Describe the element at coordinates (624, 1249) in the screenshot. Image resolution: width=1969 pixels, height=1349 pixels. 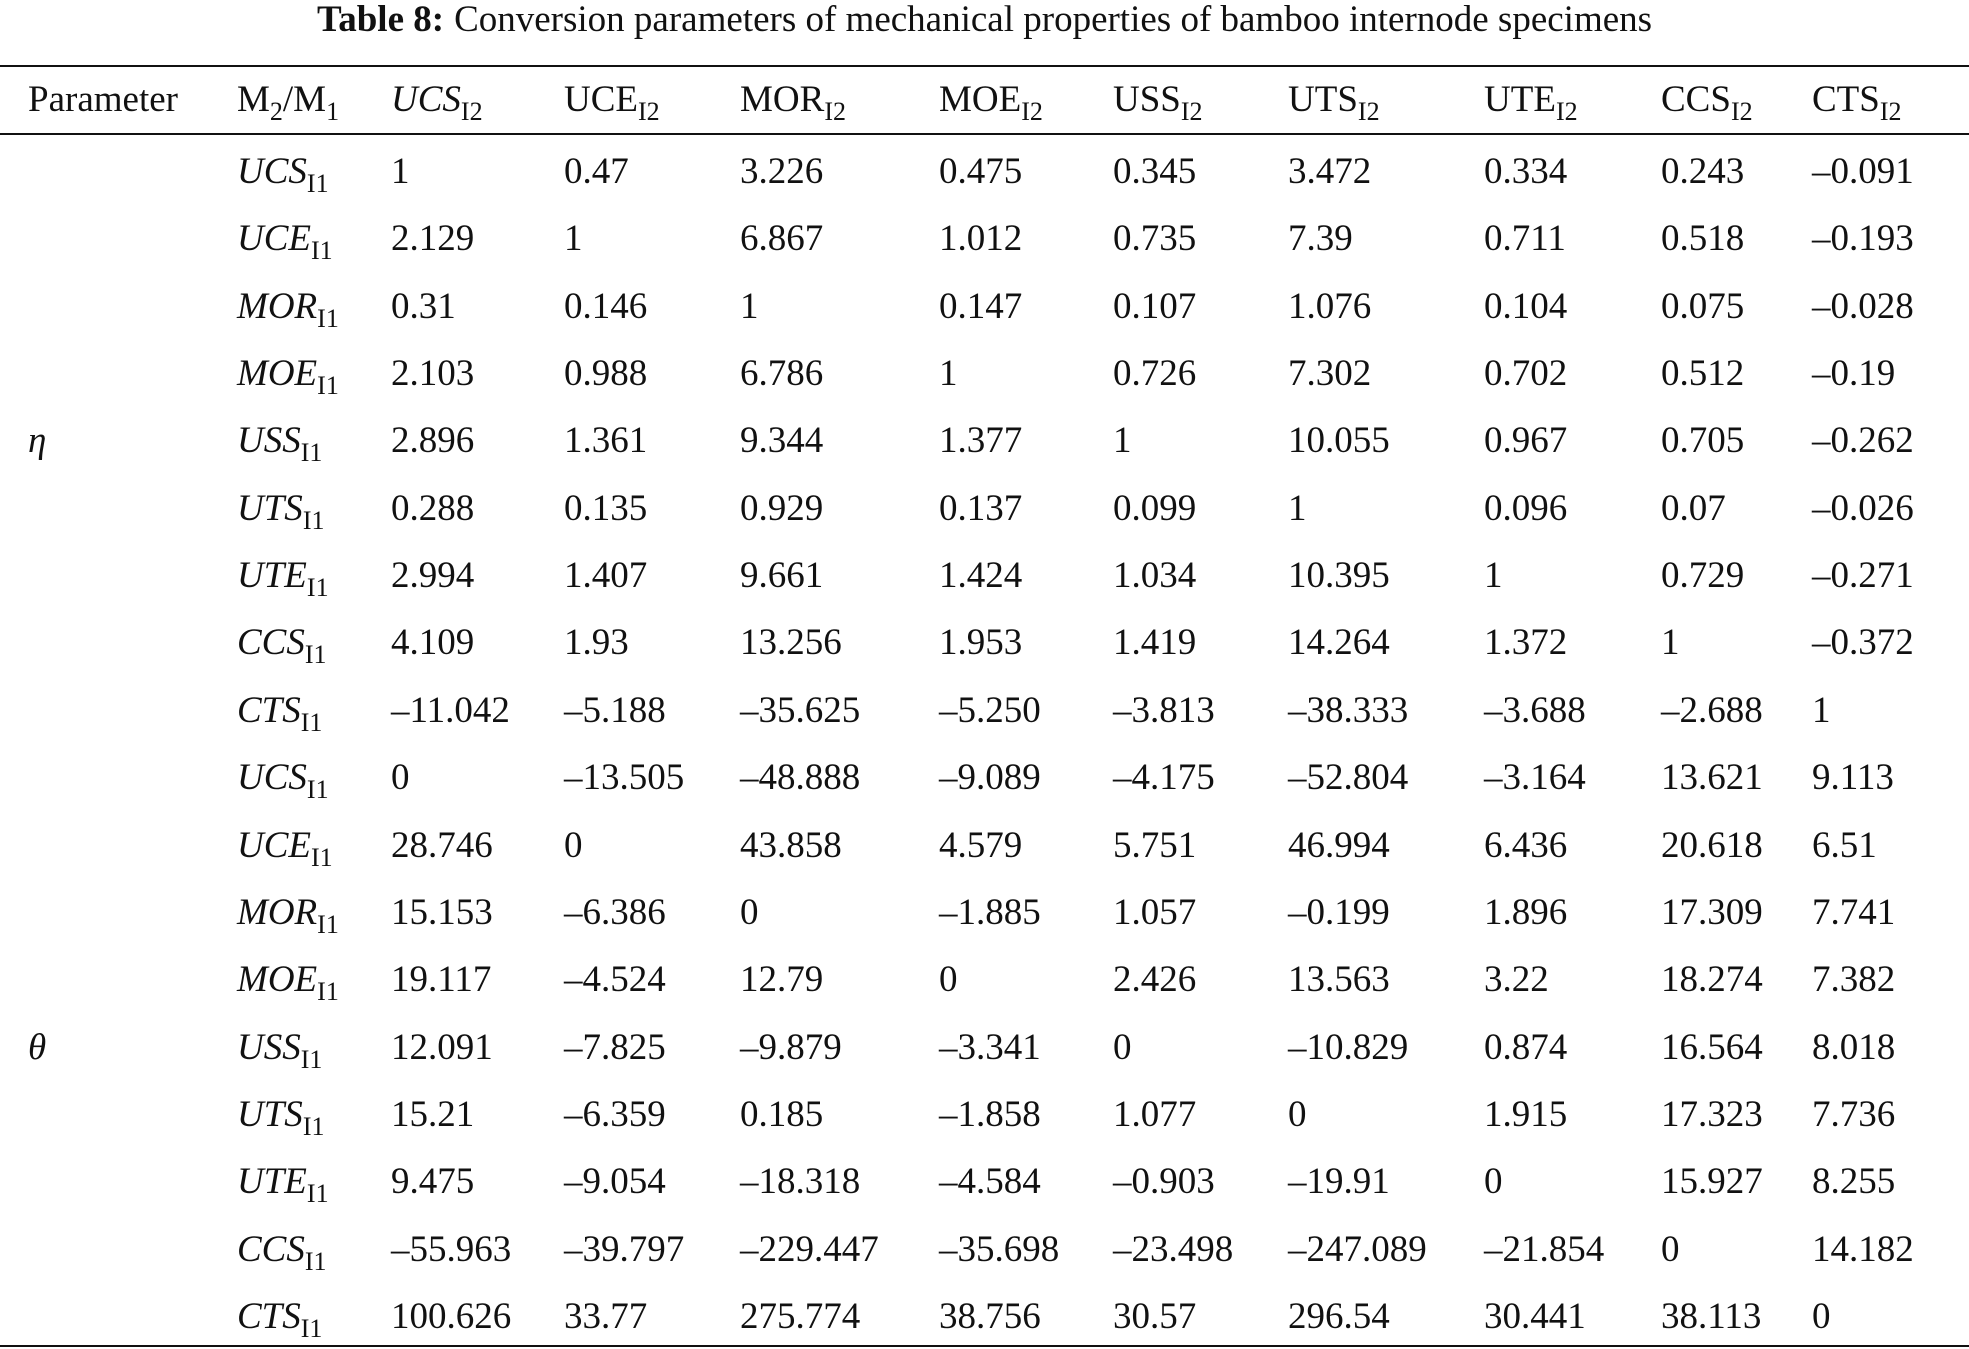
I see `table-cell: –39.797` at that location.